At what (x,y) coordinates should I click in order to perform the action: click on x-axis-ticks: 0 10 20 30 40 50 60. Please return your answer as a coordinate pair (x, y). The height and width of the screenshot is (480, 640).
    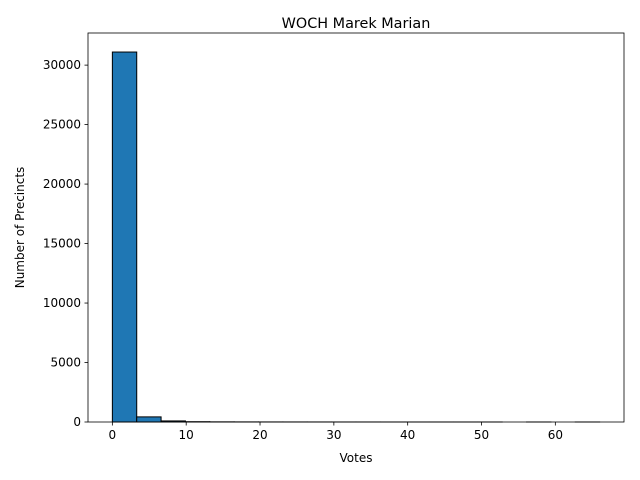
    Looking at the image, I should click on (336, 432).